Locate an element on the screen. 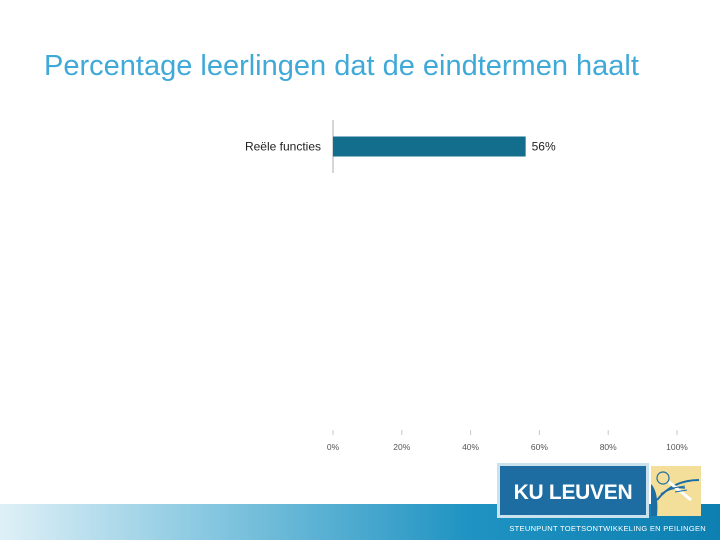 Image resolution: width=720 pixels, height=540 pixels. x-tick-label: 0% is located at coordinates (333, 447).